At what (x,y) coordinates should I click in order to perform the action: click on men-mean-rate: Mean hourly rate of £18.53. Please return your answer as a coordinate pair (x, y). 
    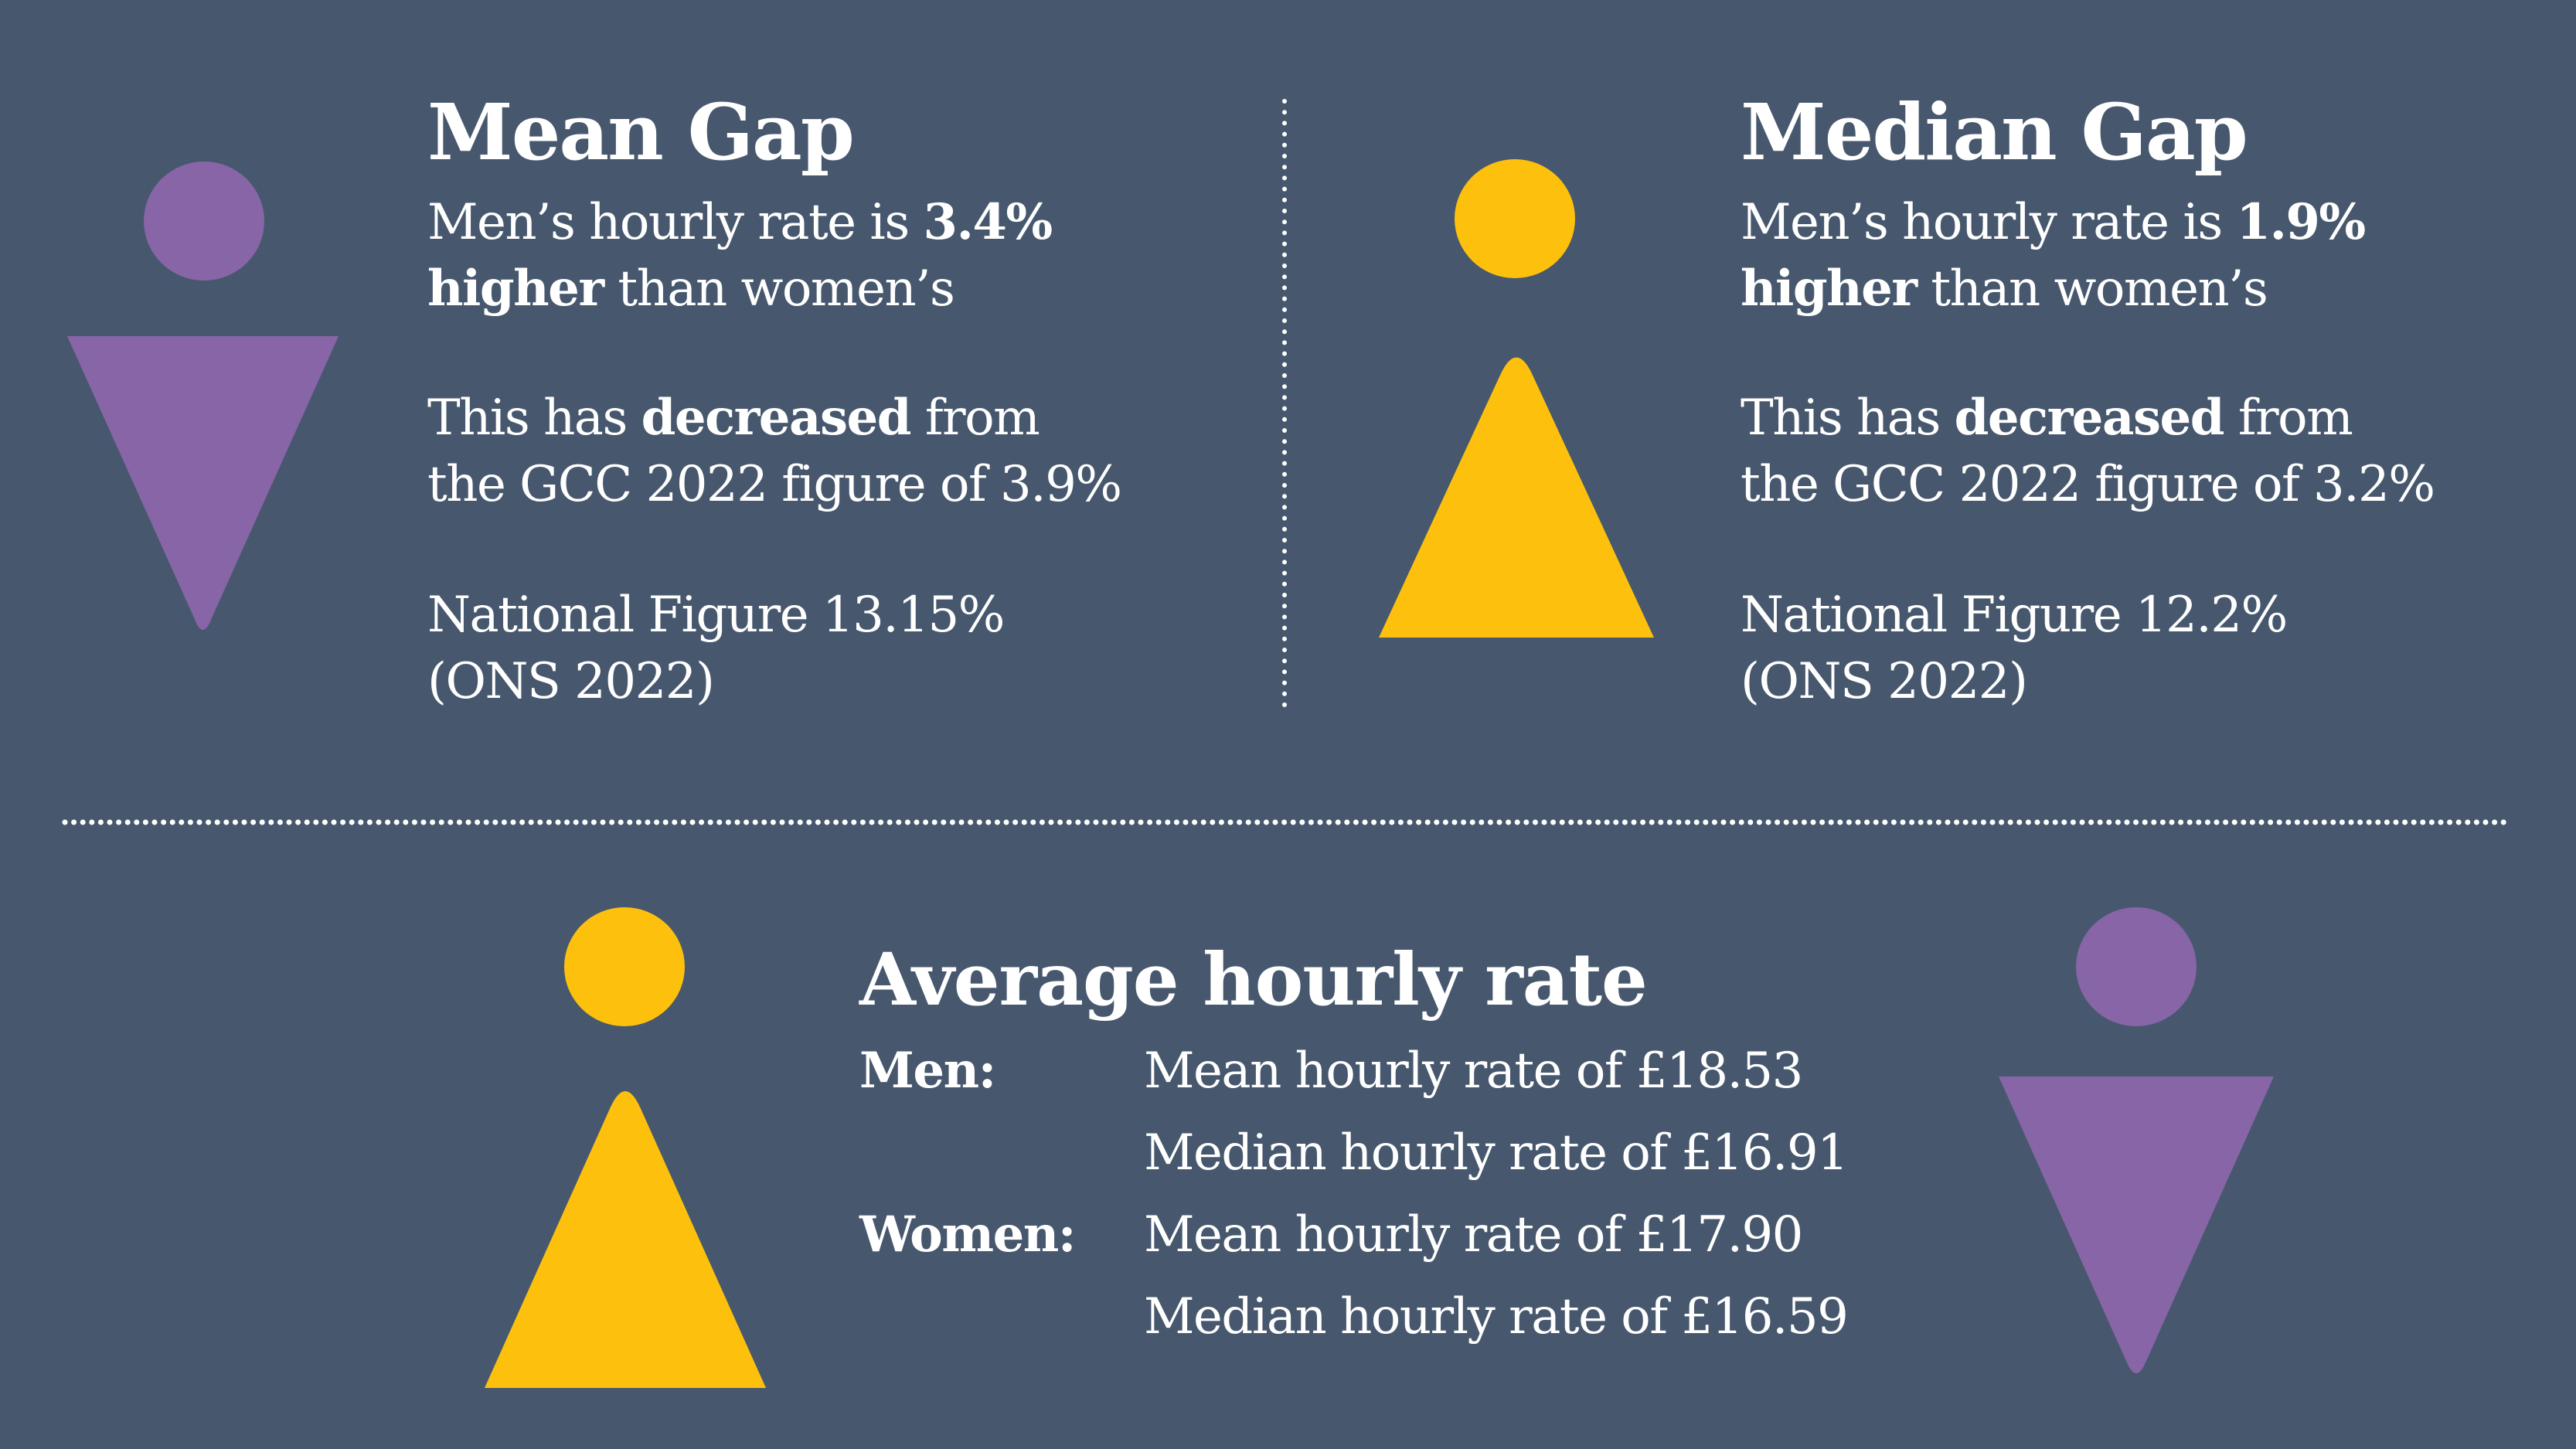
    Looking at the image, I should click on (1473, 1071).